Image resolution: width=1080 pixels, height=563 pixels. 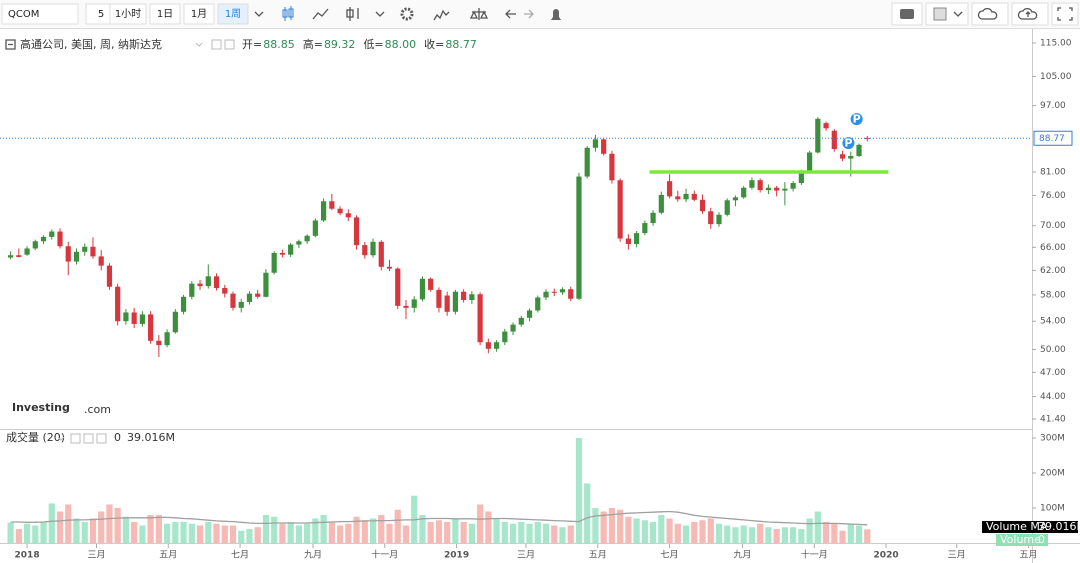 What do you see at coordinates (23, 14) in the screenshot?
I see `symbol: QCOM` at bounding box center [23, 14].